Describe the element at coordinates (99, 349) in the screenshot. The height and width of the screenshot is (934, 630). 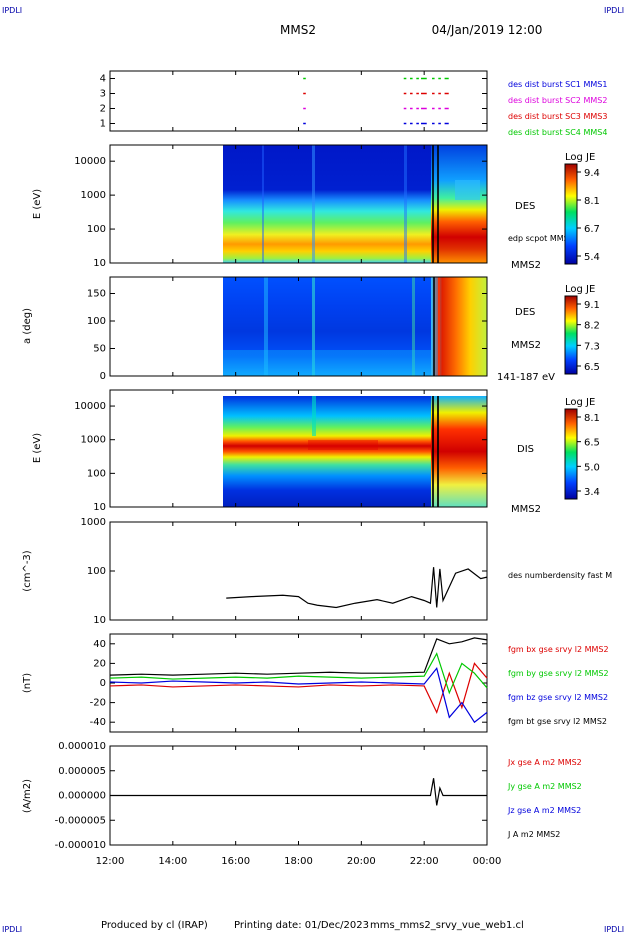
I see `y-tick-label: 50` at that location.